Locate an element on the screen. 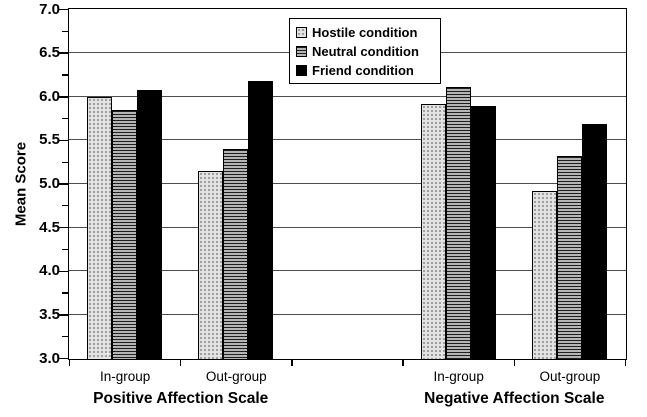 The image size is (647, 417). y-tick-label: 5.5 is located at coordinates (49, 140).